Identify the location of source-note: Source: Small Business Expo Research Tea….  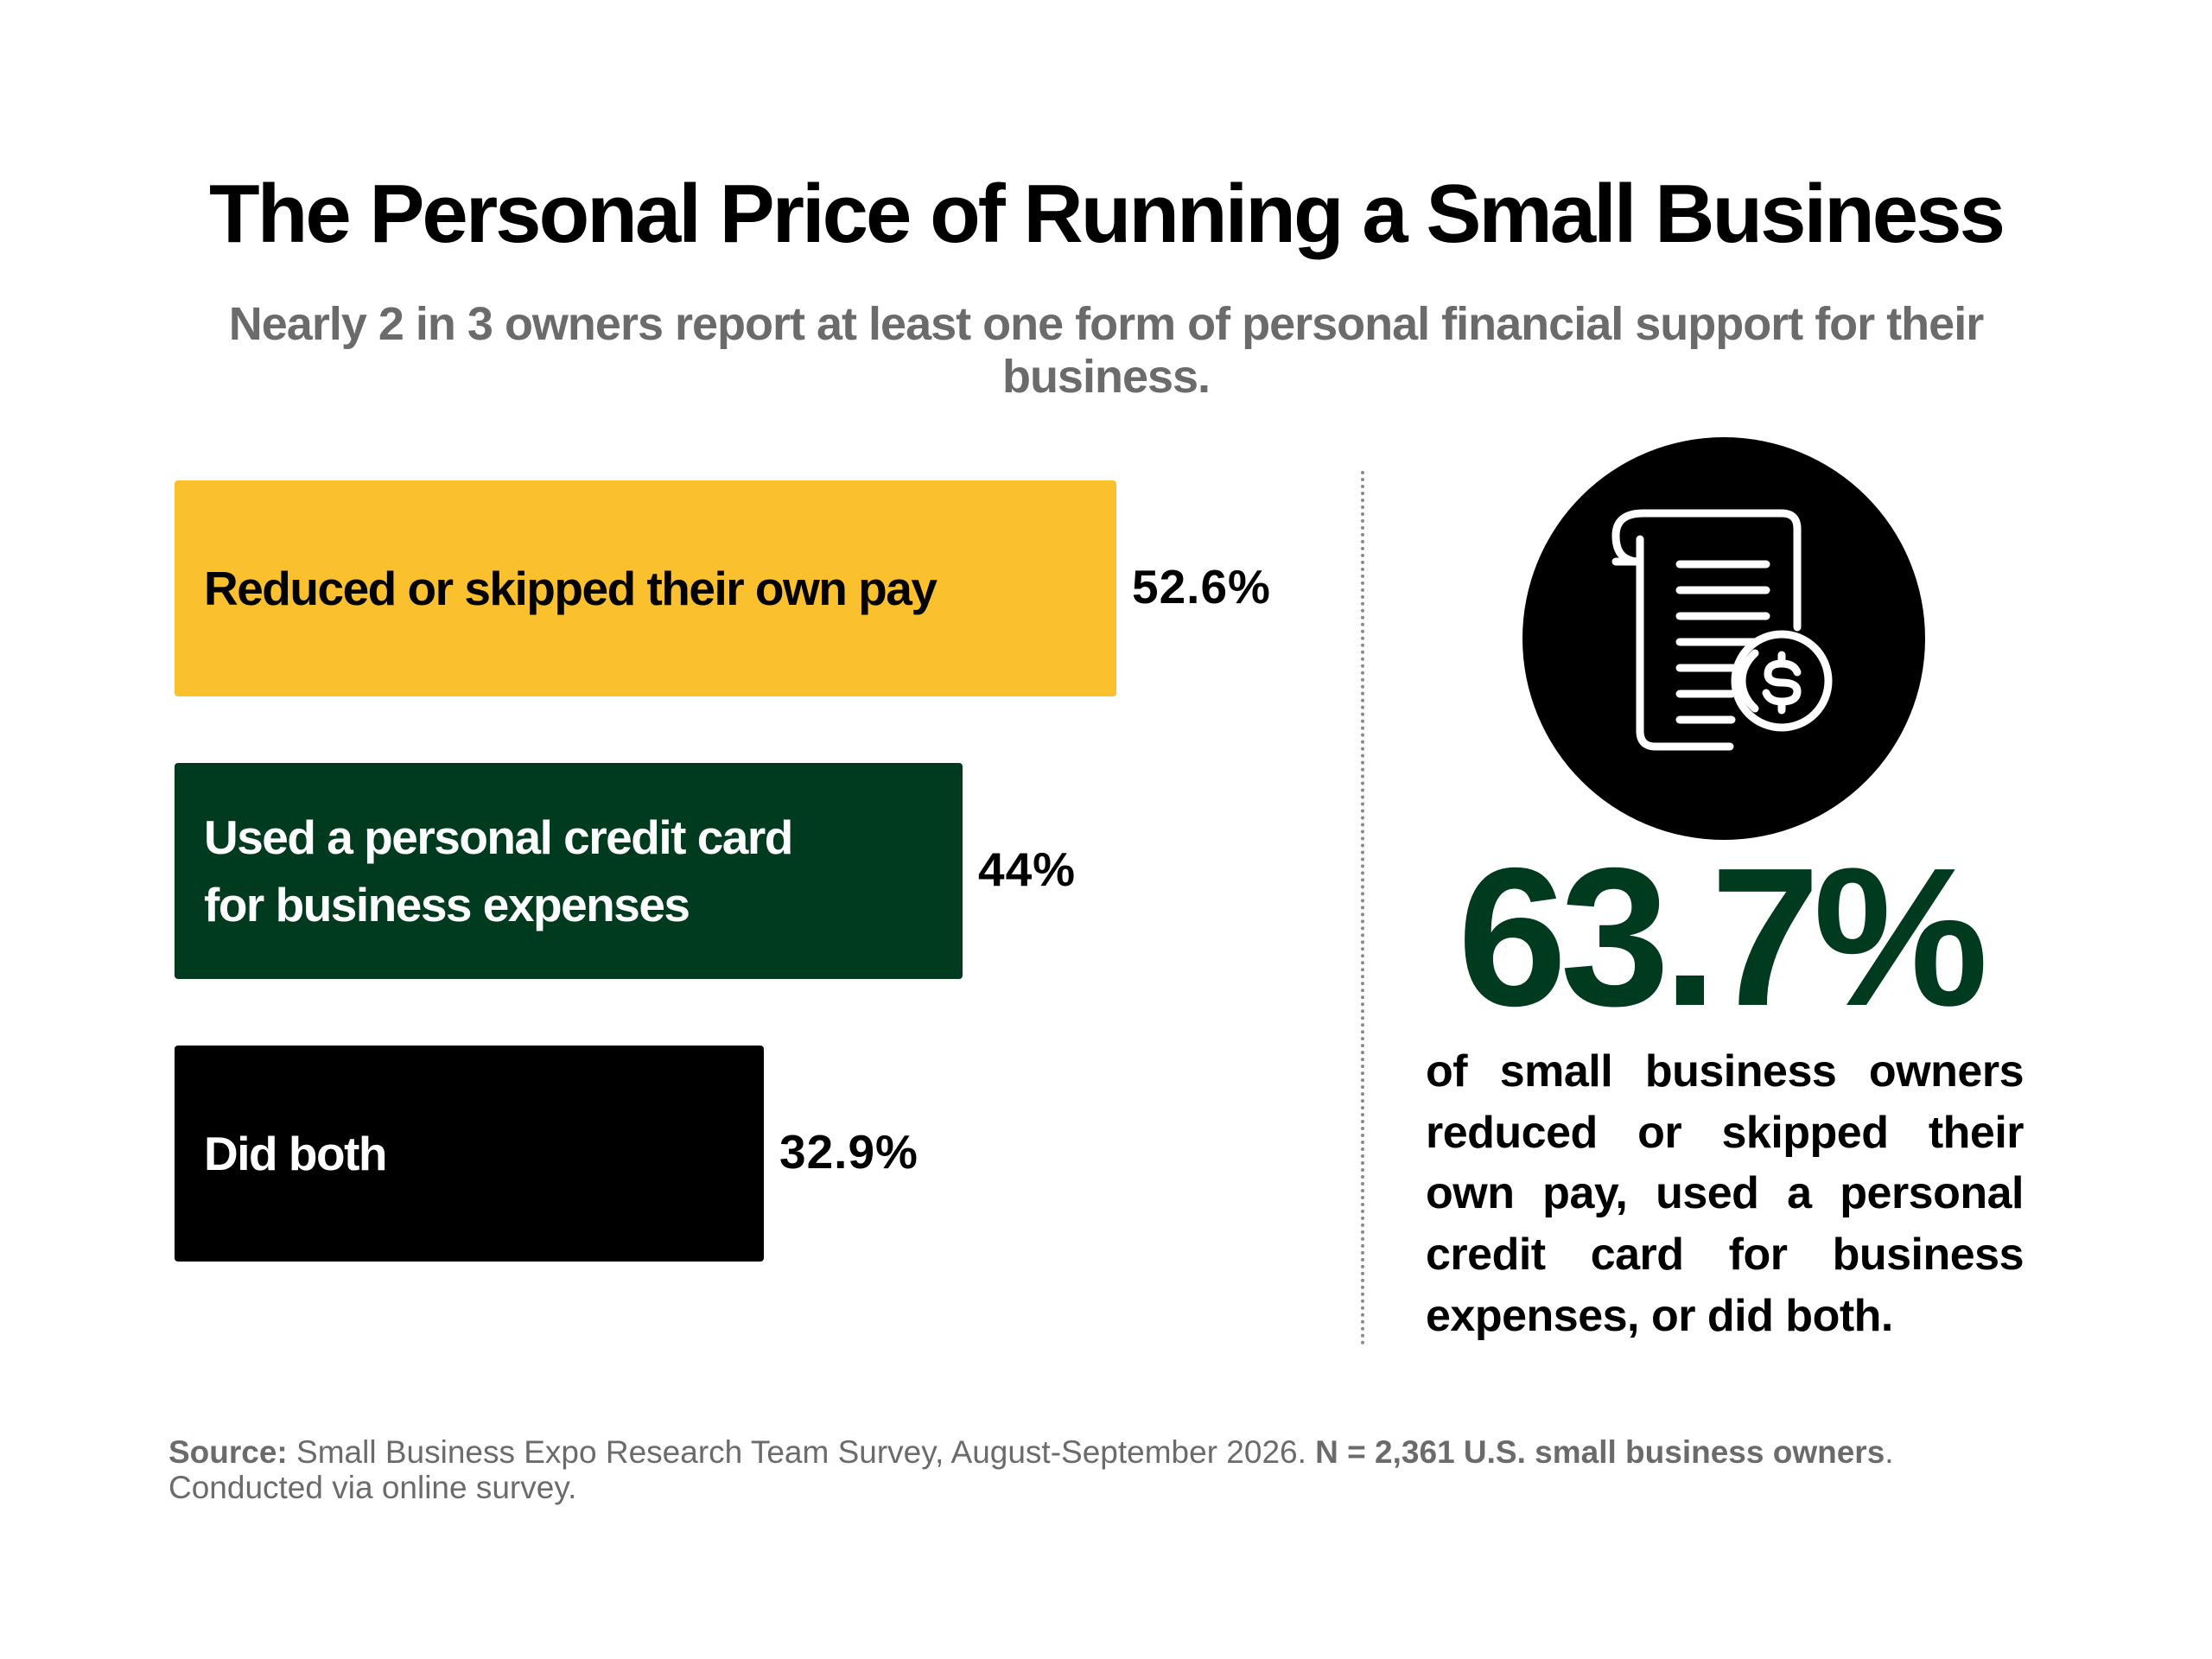
(1118, 1470).